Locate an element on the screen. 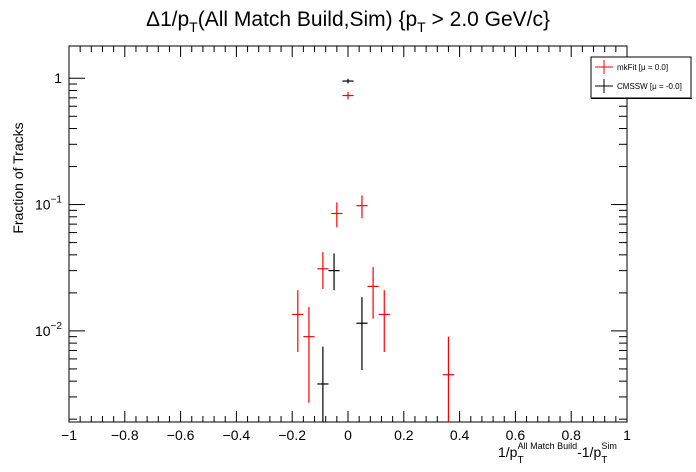 The width and height of the screenshot is (696, 472). title-sub1: T is located at coordinates (193, 27).